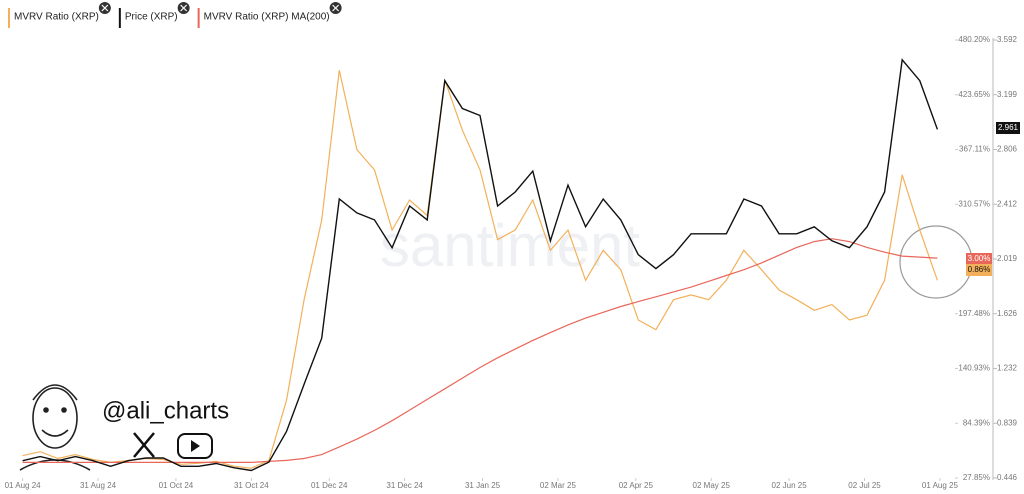 This screenshot has width=1024, height=494. Describe the element at coordinates (404, 485) in the screenshot. I see `x-tick-label: 31 Dec 24` at that location.